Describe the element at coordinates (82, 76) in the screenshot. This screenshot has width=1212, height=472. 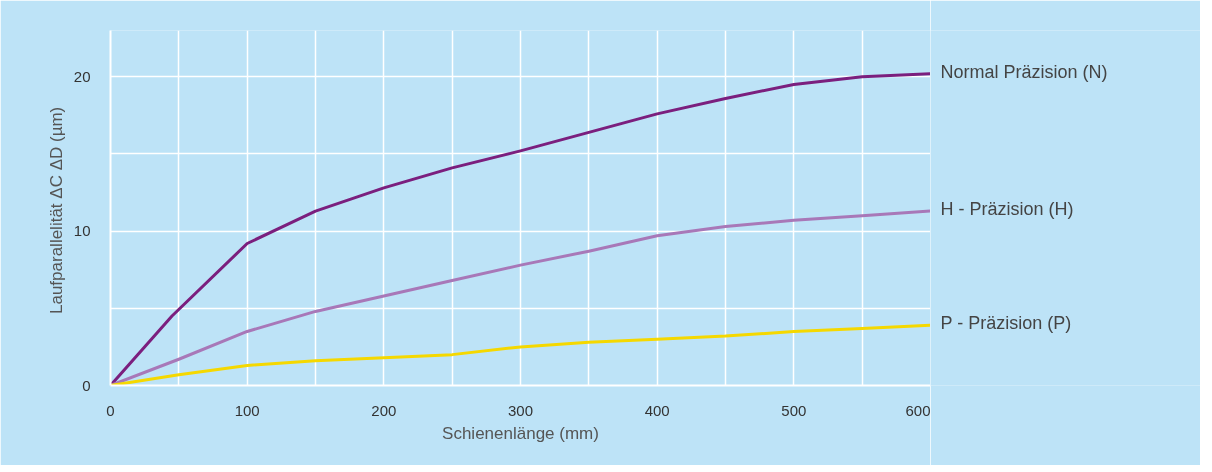
I see `y-tick-label: 20` at that location.